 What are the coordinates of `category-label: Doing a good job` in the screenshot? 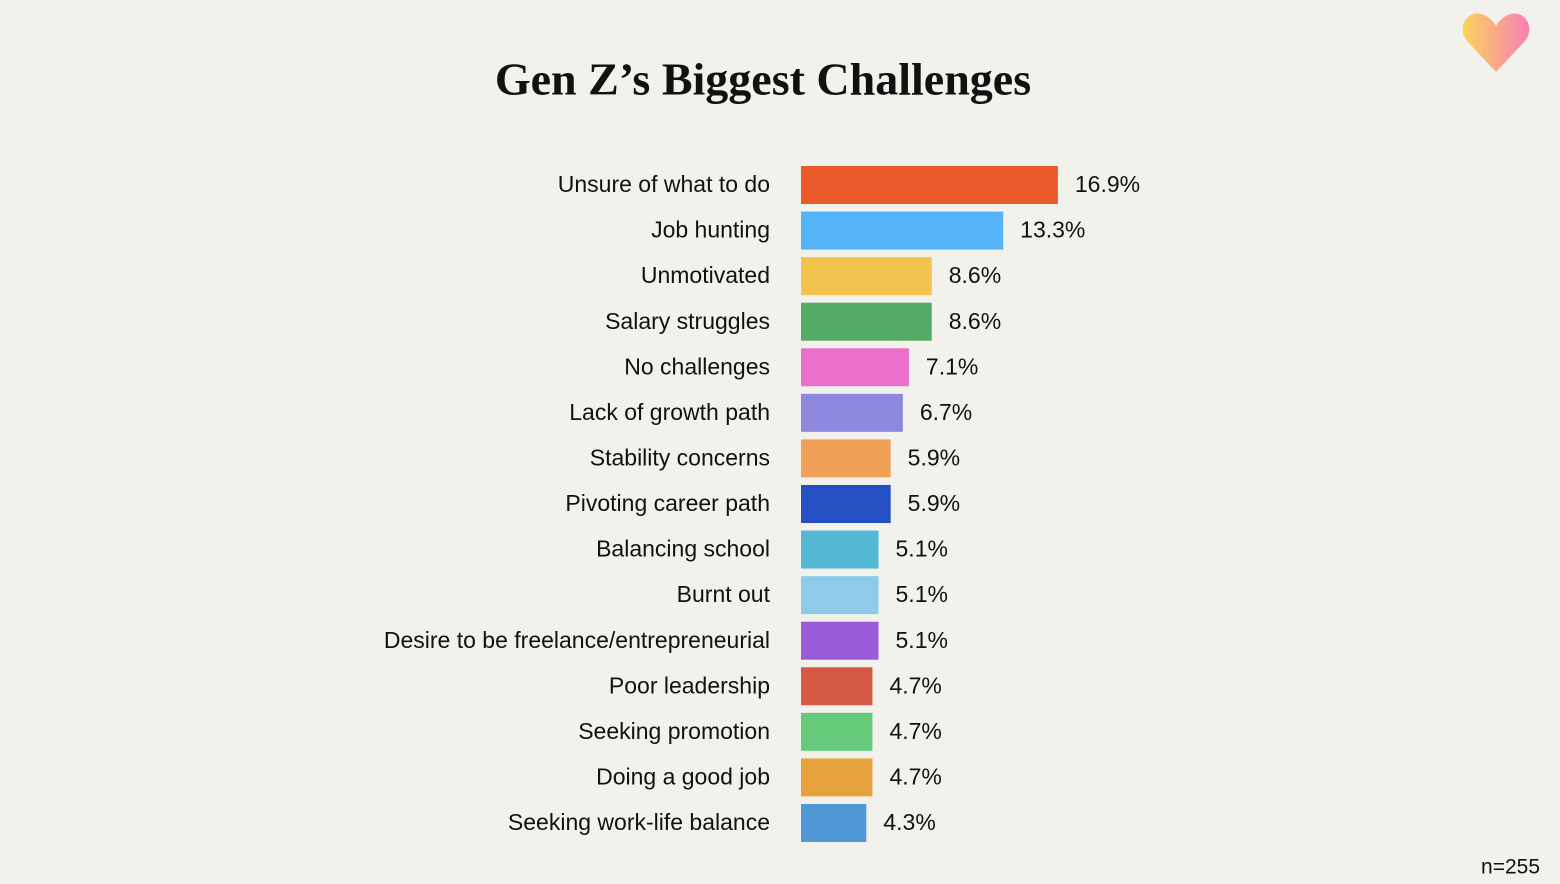 It's located at (683, 776).